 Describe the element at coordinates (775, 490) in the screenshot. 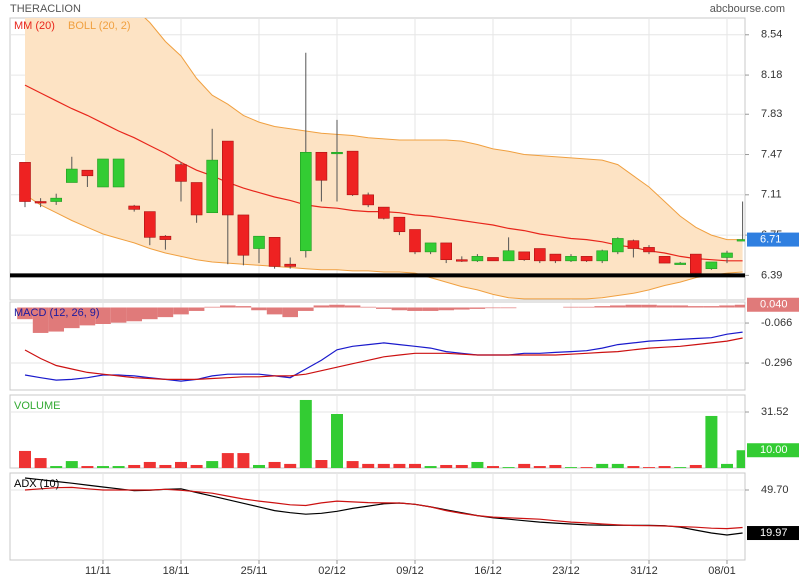

I see `y-tick-label: 49.70` at that location.